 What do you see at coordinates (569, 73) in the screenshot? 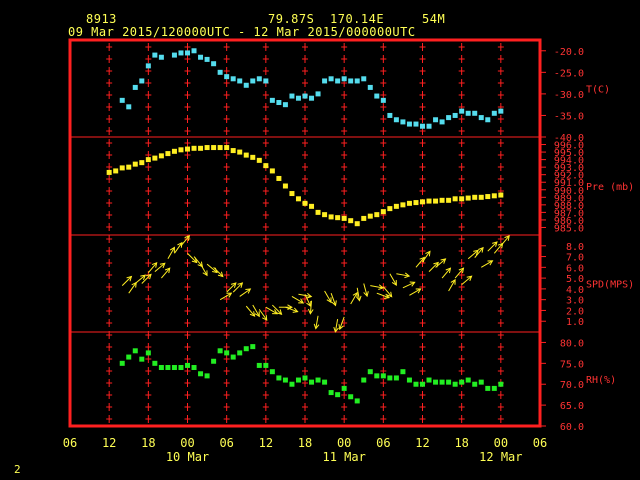
I see `y-tick-label: -25.0` at bounding box center [569, 73].